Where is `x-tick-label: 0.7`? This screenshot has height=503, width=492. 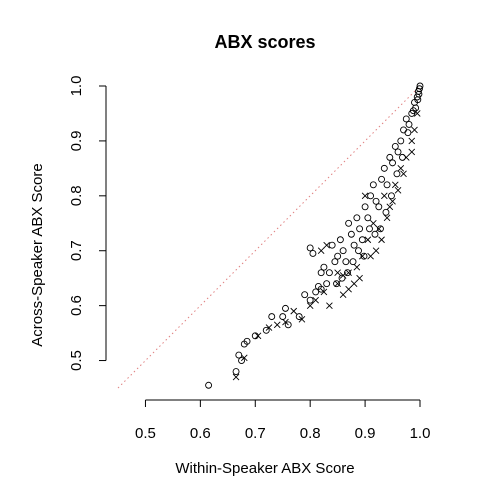
x-tick-label: 0.7 is located at coordinates (255, 433).